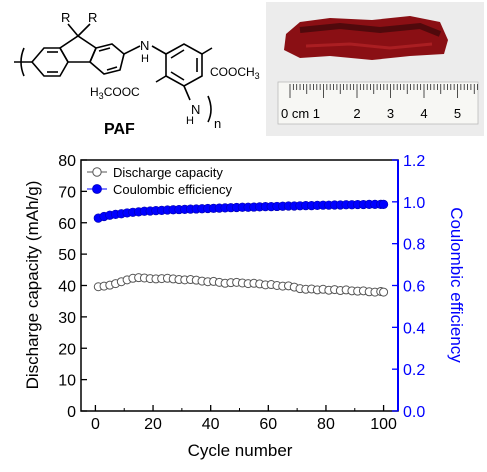 The image size is (487, 472). Describe the element at coordinates (244, 419) in the screenshot. I see `x-axis-ticks: 0 20 40 60 80 100` at that location.